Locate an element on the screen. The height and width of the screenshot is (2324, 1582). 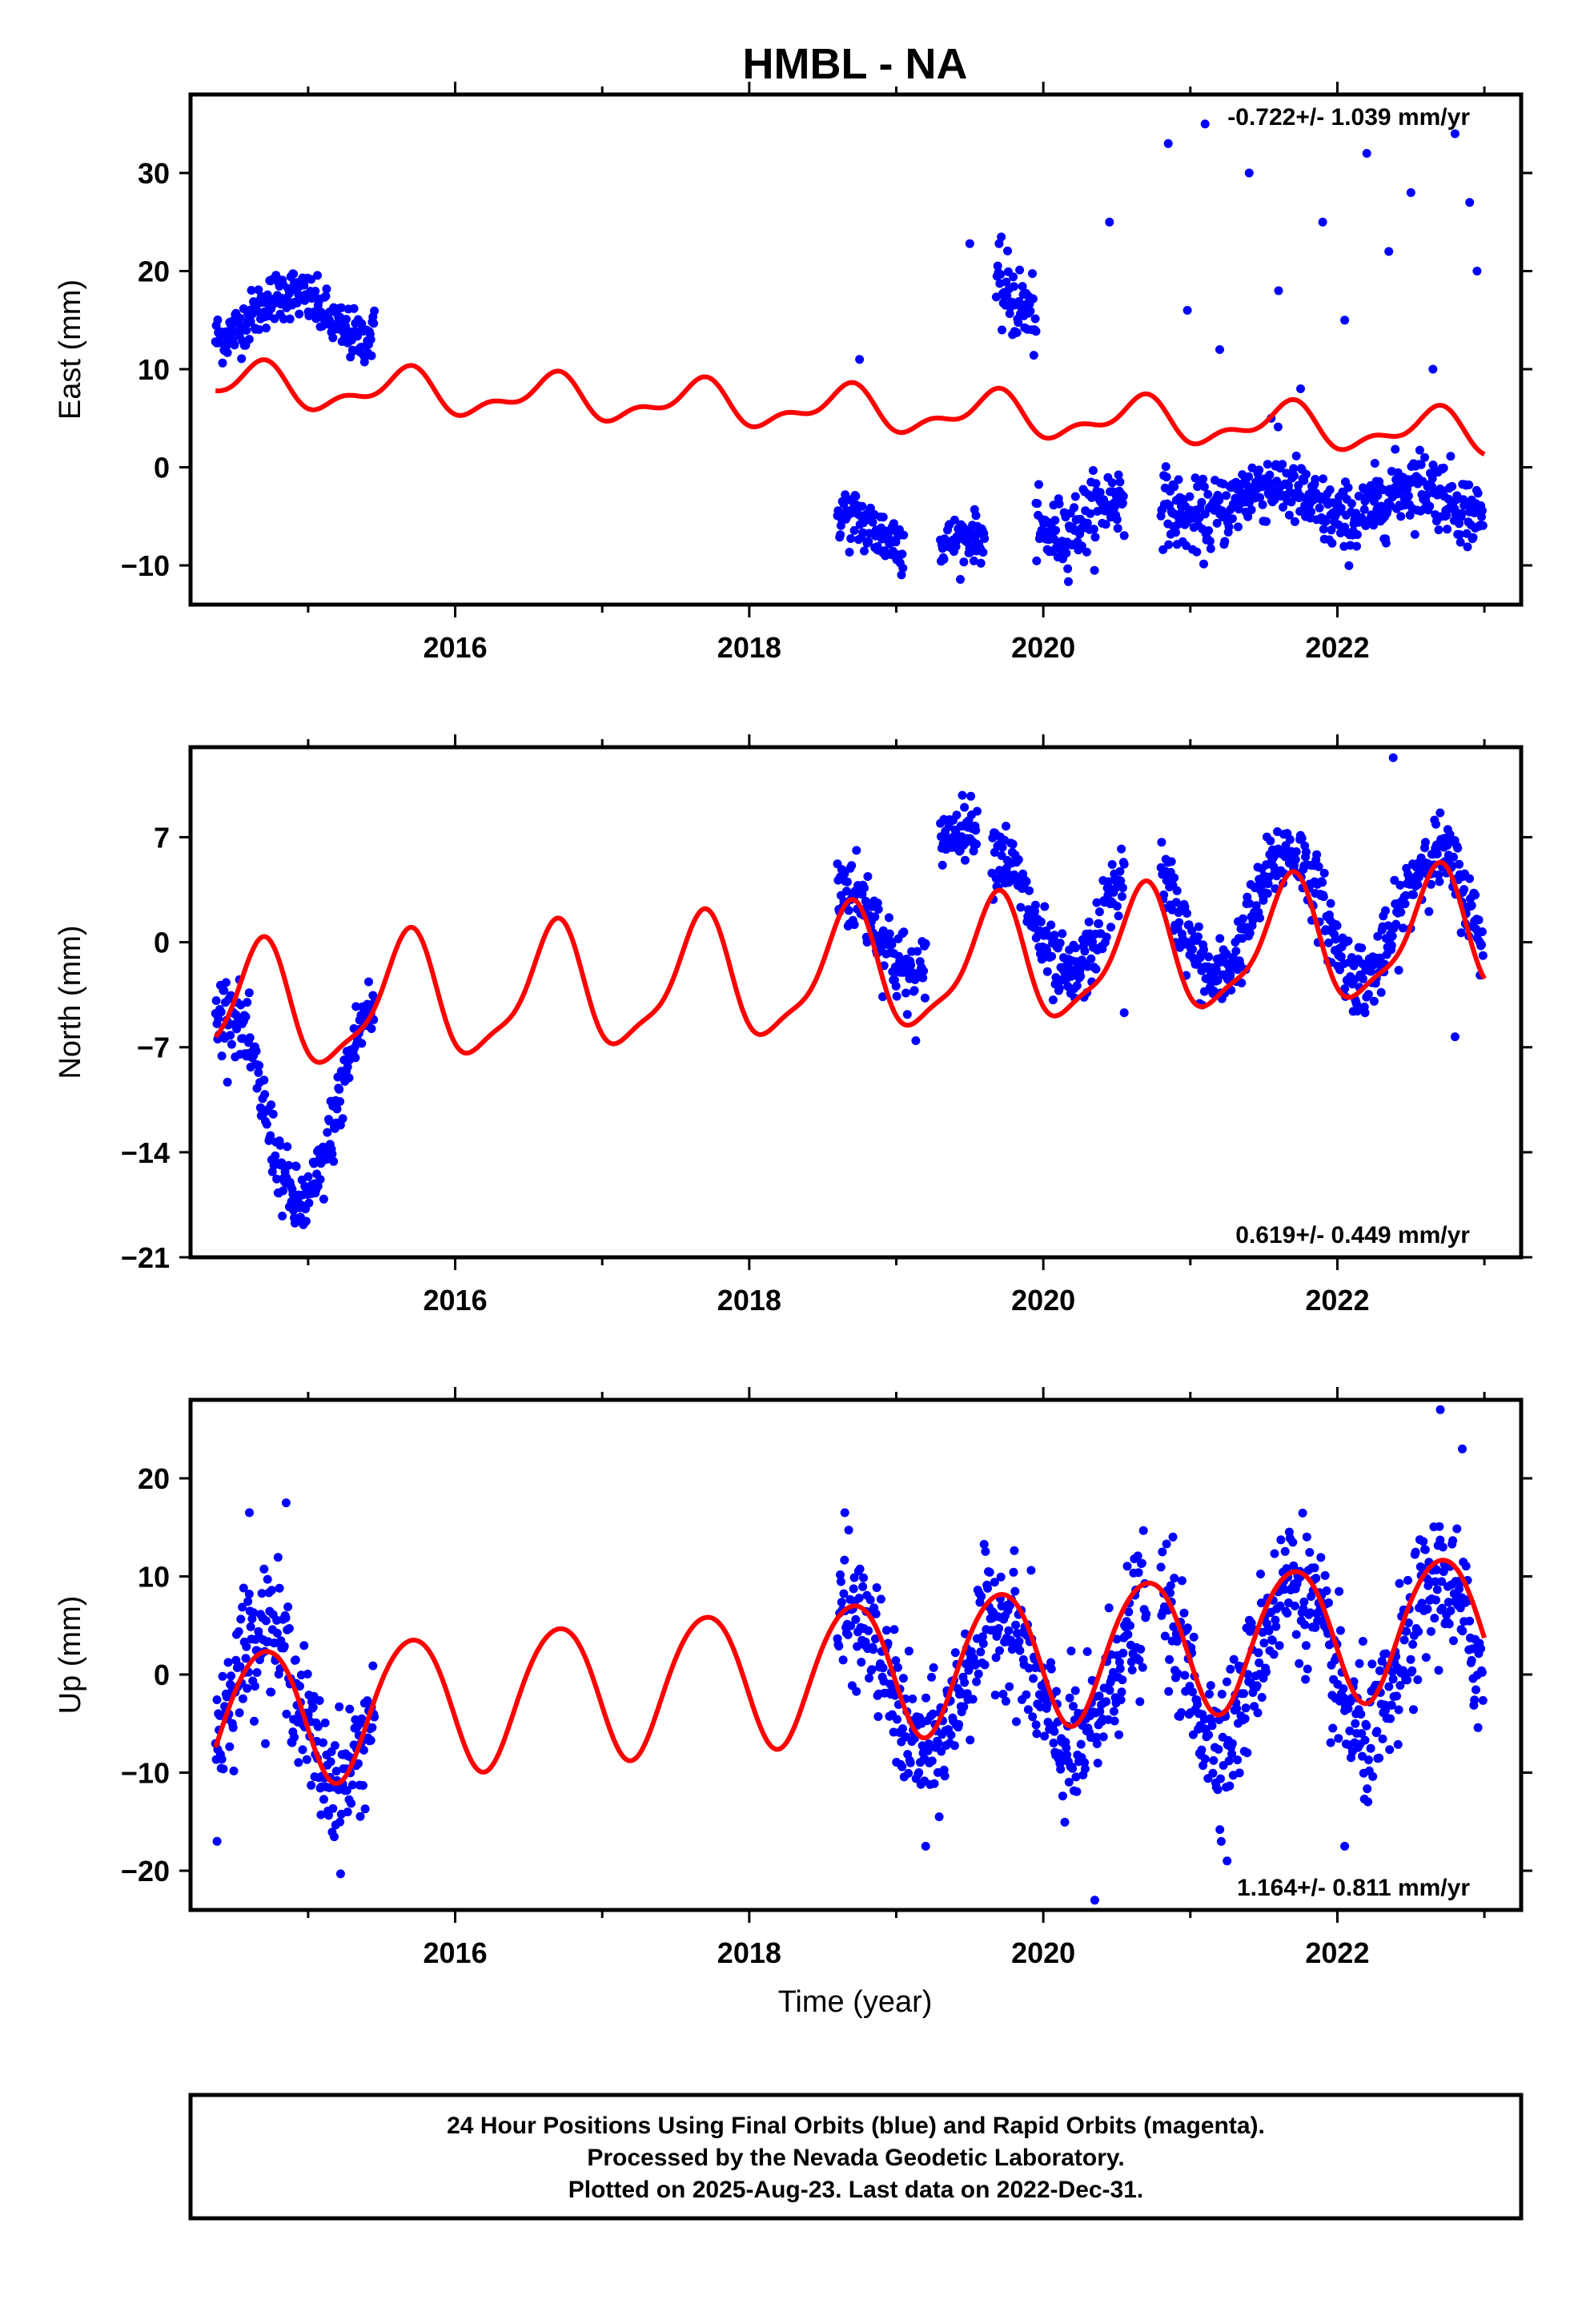
up-y-tick-label: 10 is located at coordinates (154, 1578).